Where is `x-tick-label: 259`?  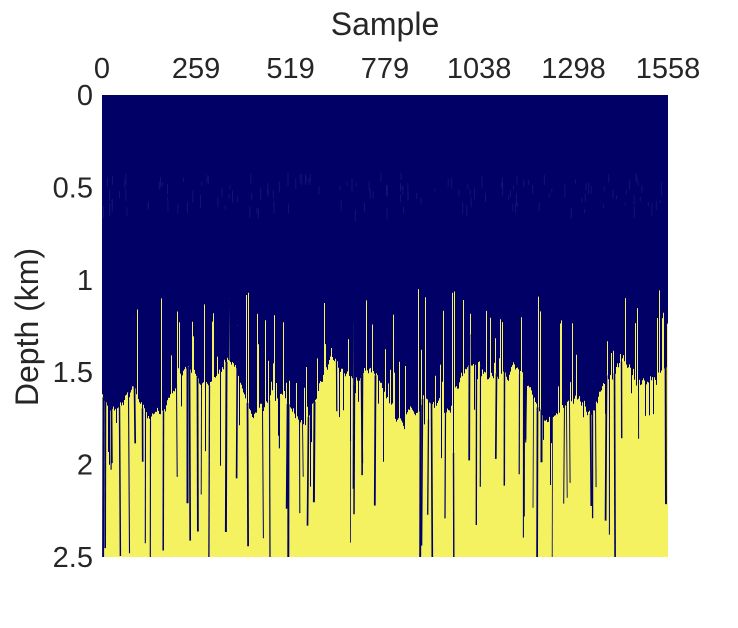
x-tick-label: 259 is located at coordinates (196, 69).